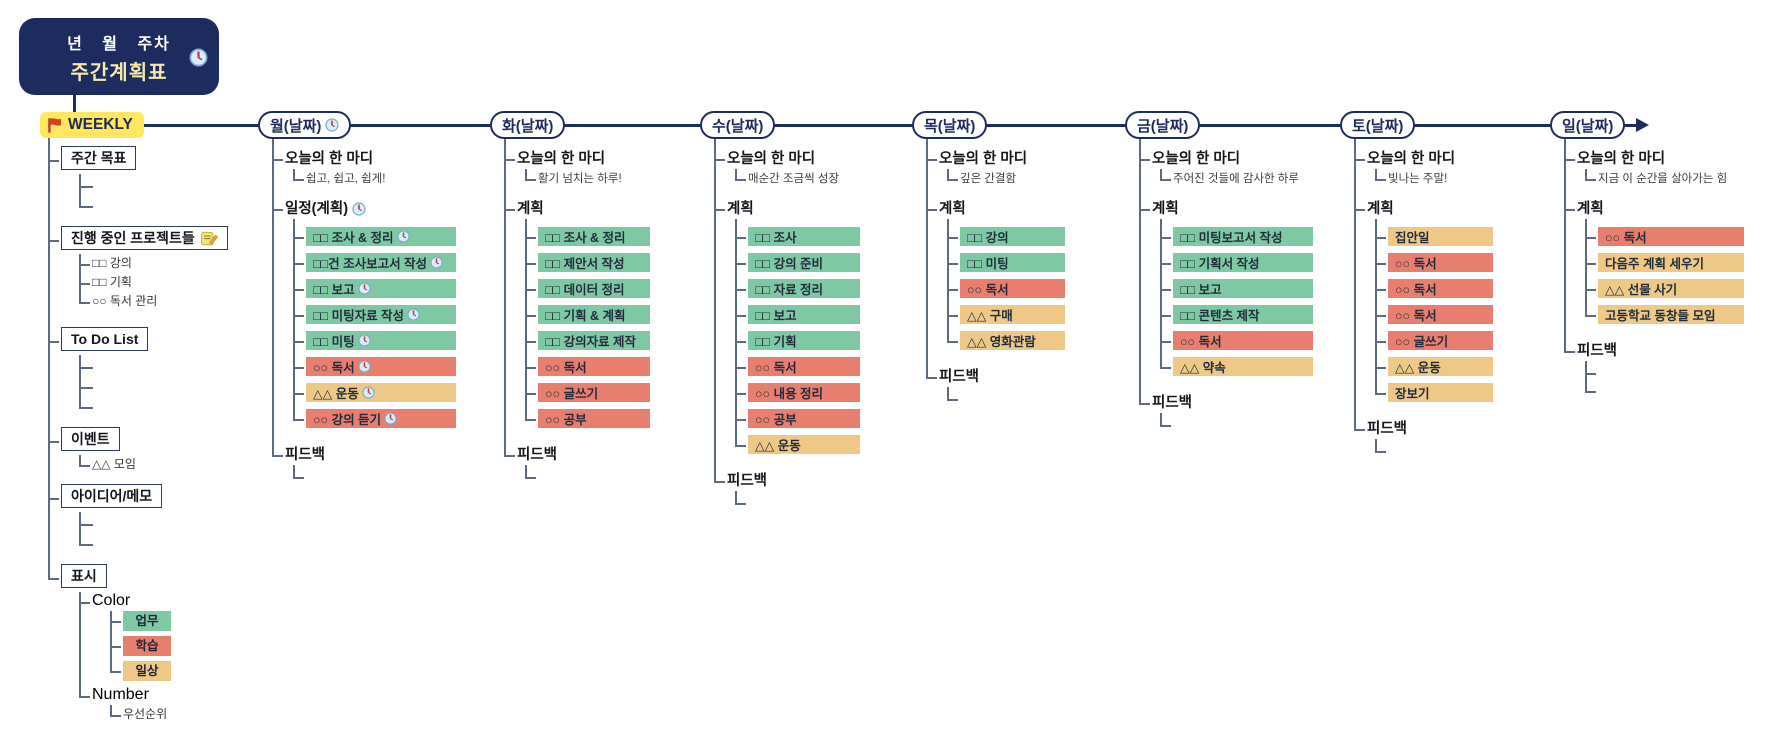 The height and width of the screenshot is (746, 1768). What do you see at coordinates (797, 179) in the screenshot?
I see `daily-quote: 매순간 조금씩 성장` at bounding box center [797, 179].